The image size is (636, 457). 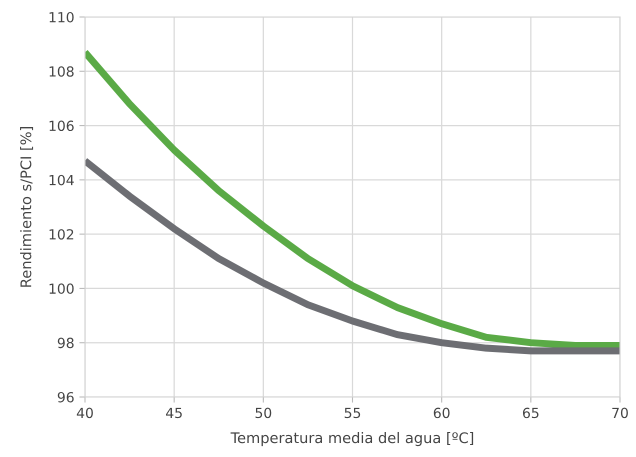 What do you see at coordinates (62, 180) in the screenshot?
I see `y-tick-label: 104` at bounding box center [62, 180].